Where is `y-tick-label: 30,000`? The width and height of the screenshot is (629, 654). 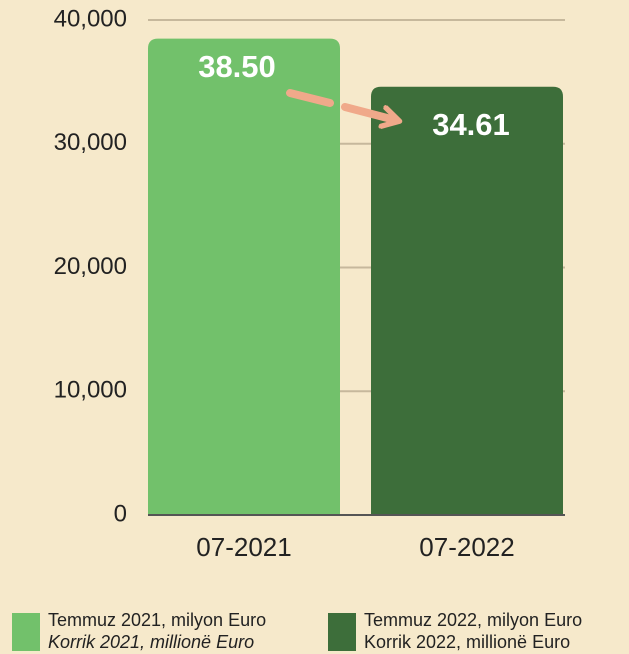 y-tick-label: 30,000 is located at coordinates (90, 142).